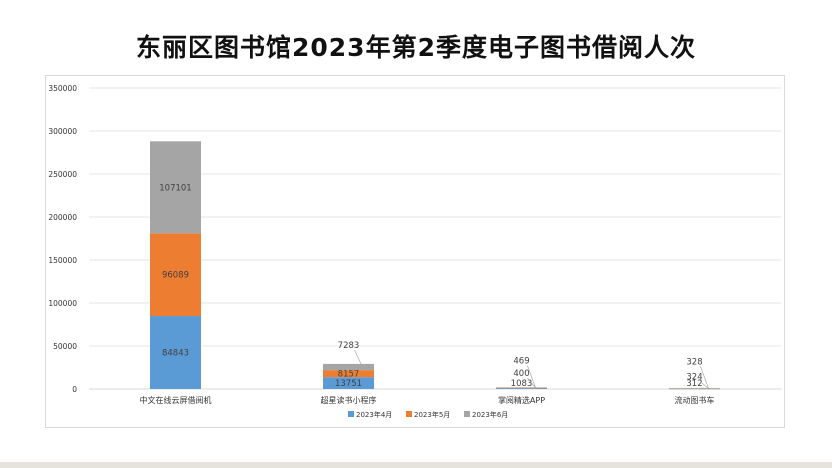 This screenshot has width=832, height=468. What do you see at coordinates (521, 400) in the screenshot?
I see `x-tick-label: 掌阅精选APP` at bounding box center [521, 400].